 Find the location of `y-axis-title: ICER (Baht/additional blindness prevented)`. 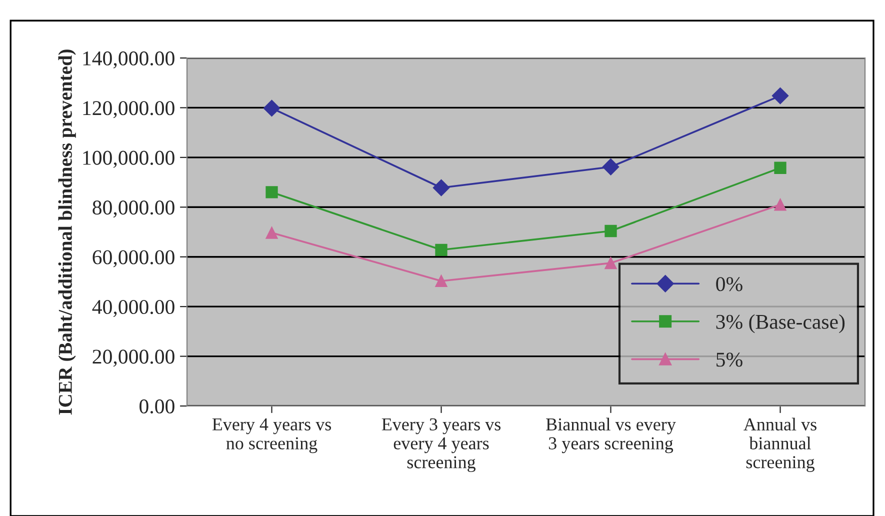

y-axis-title: ICER (Baht/additional blindness prevented) is located at coordinates (67, 232).